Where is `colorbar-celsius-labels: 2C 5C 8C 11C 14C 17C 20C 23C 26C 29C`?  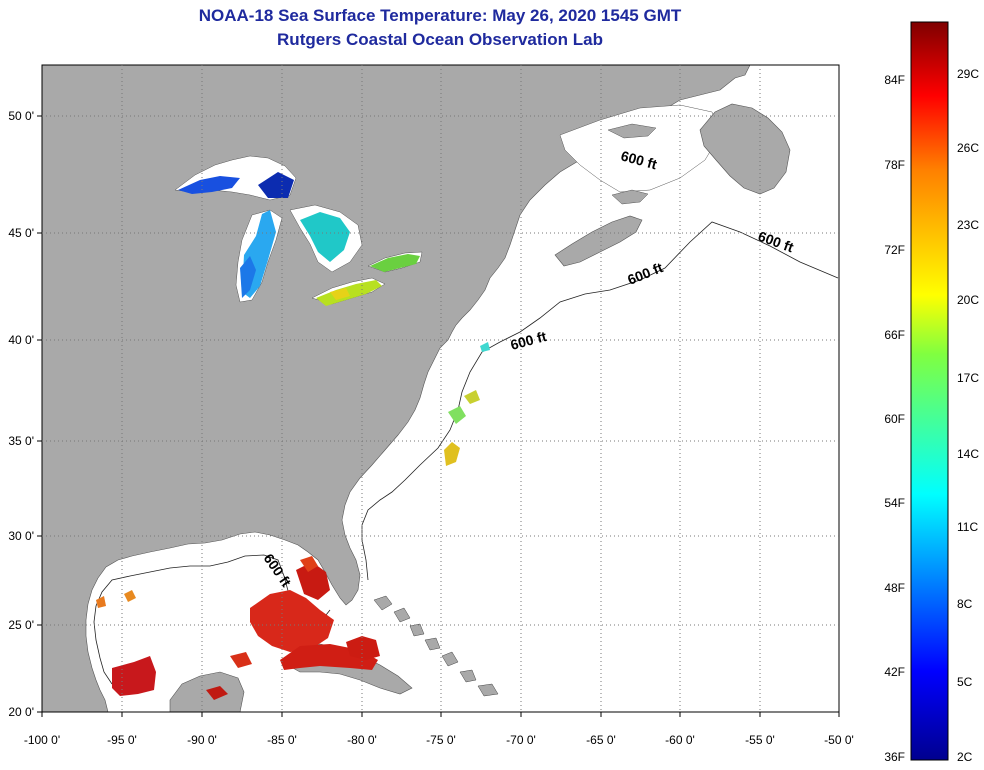 colorbar-celsius-labels: 2C 5C 8C 11C 14C 17C 20C 23C 26C 29C is located at coordinates (968, 415).